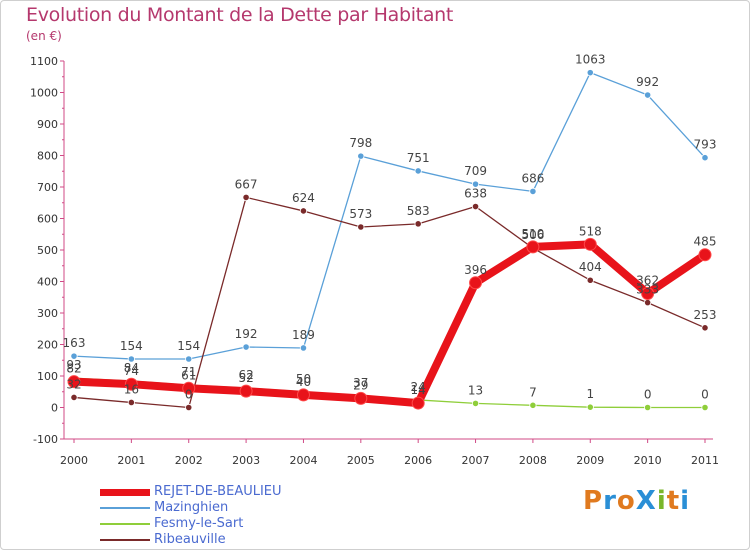 The image size is (750, 550). I want to click on data-label-mazinghien: 992, so click(647, 82).